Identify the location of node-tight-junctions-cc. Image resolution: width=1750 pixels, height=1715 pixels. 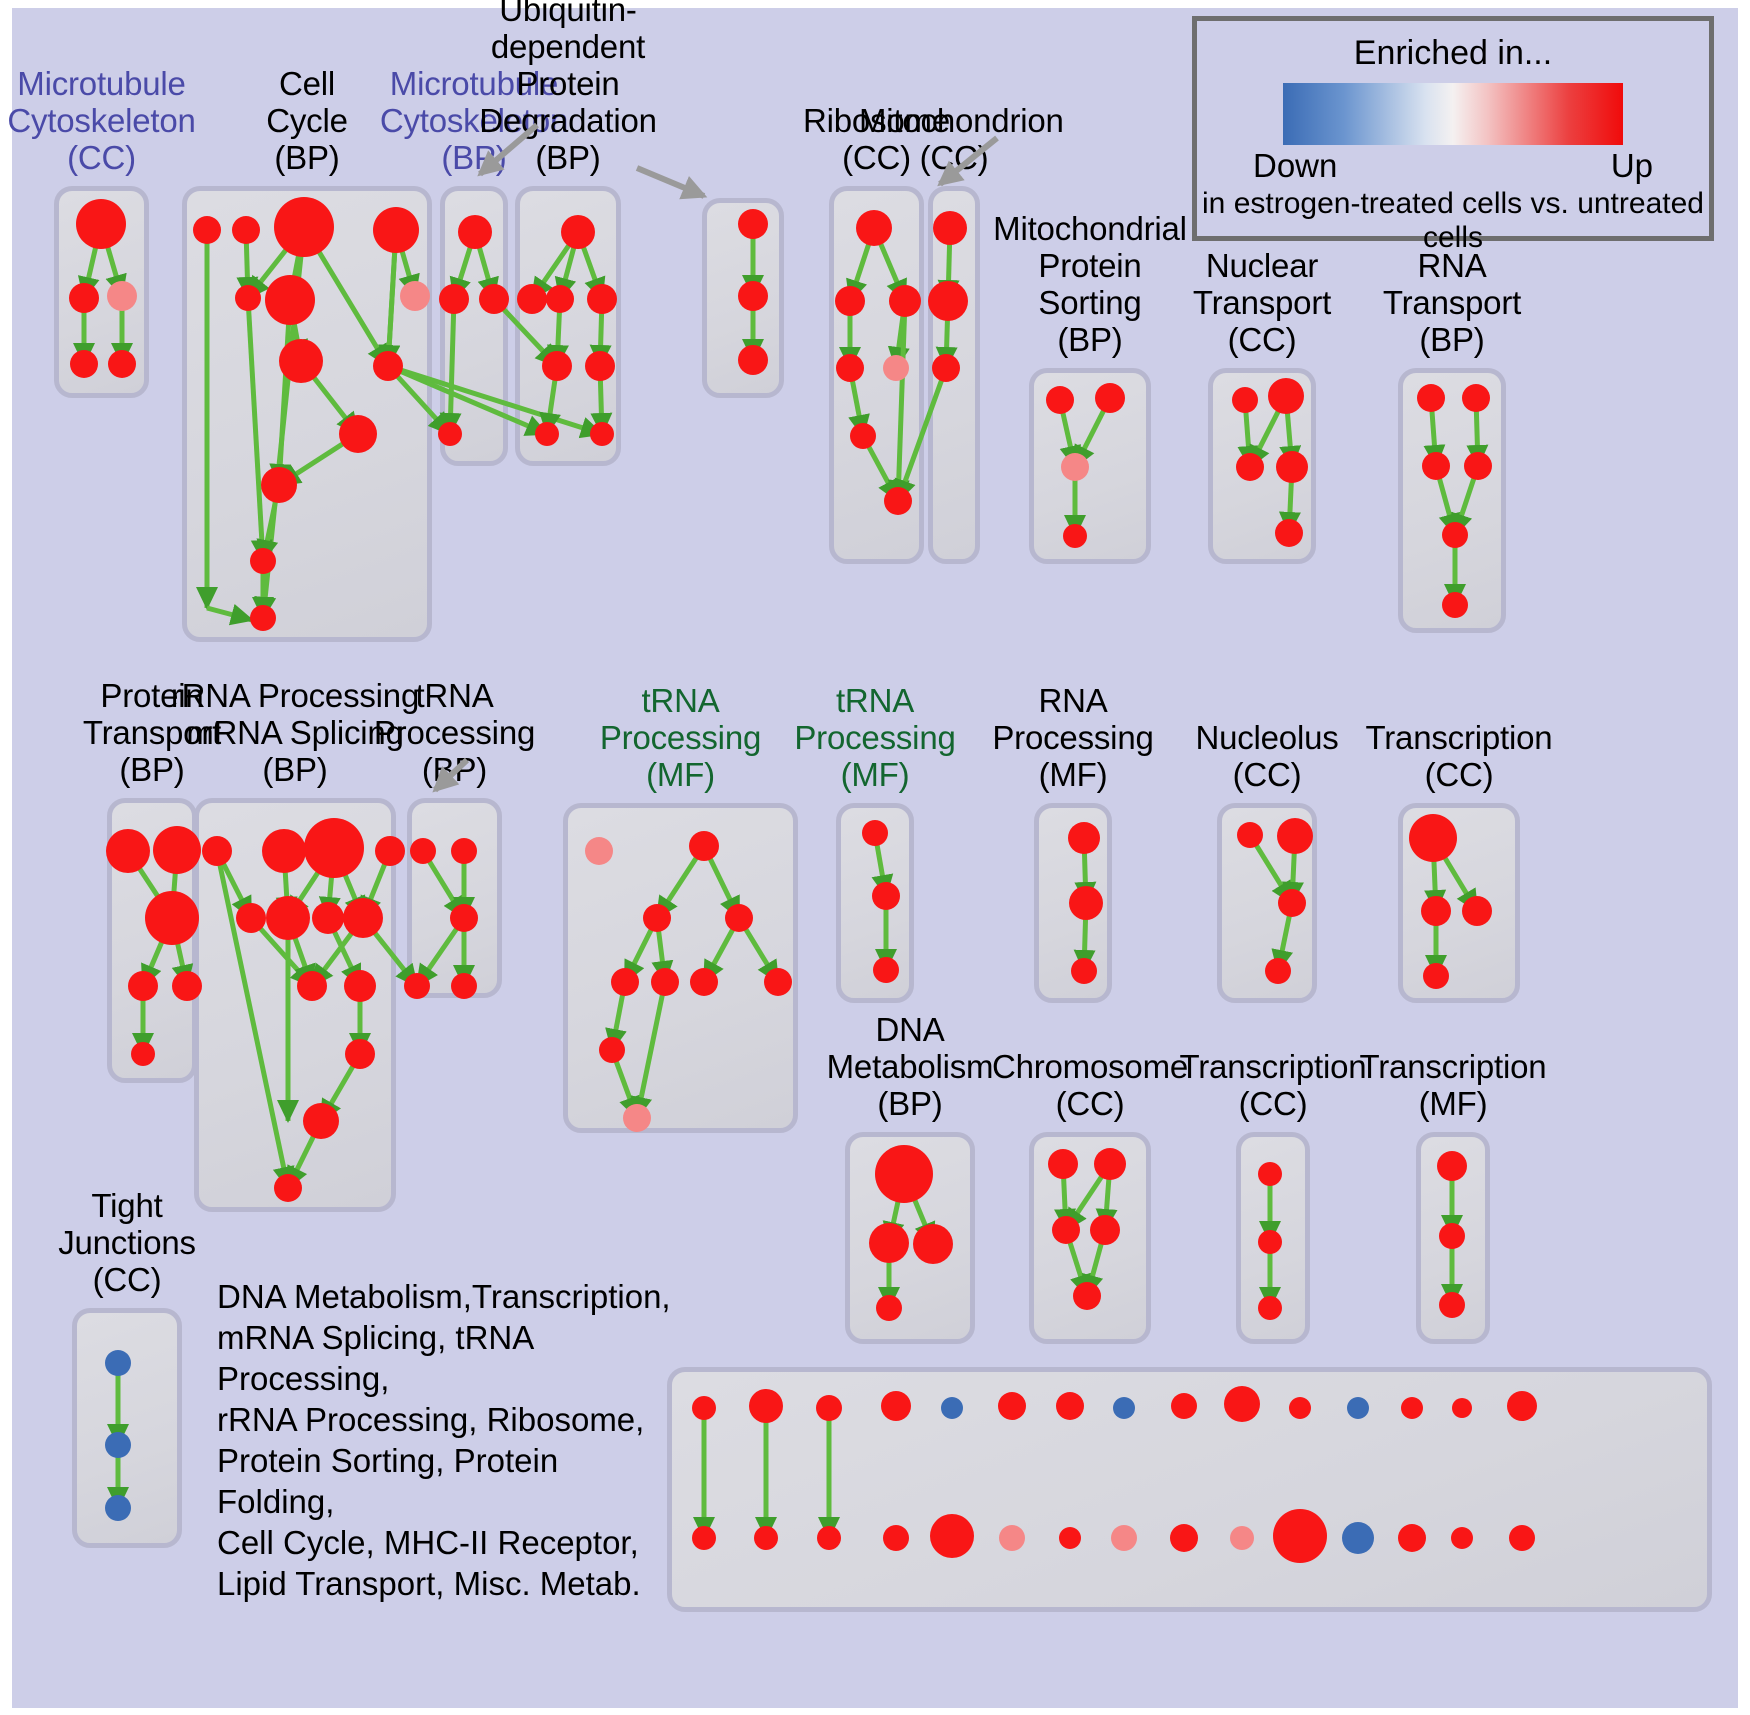
(118, 1445).